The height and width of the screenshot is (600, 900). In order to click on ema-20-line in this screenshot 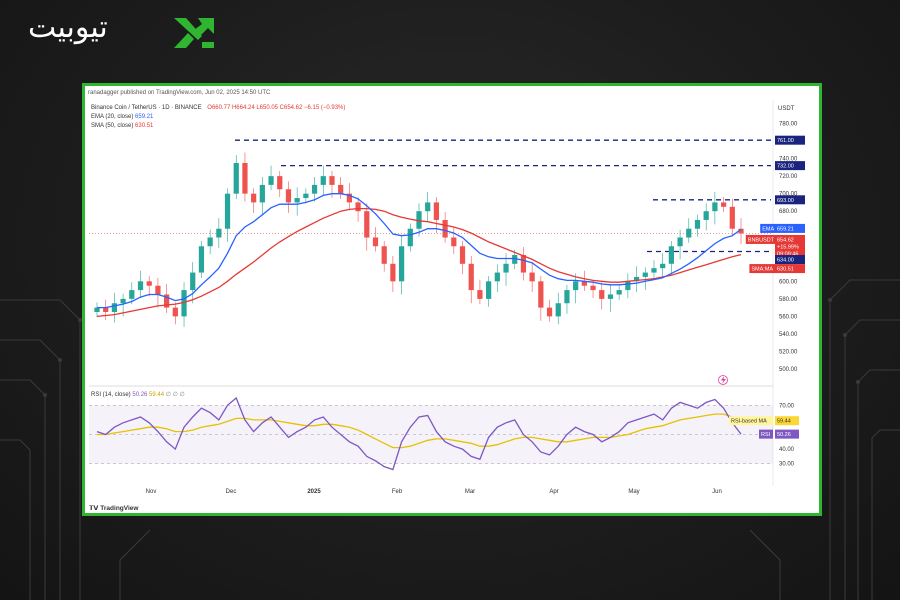, I will do `click(419, 251)`.